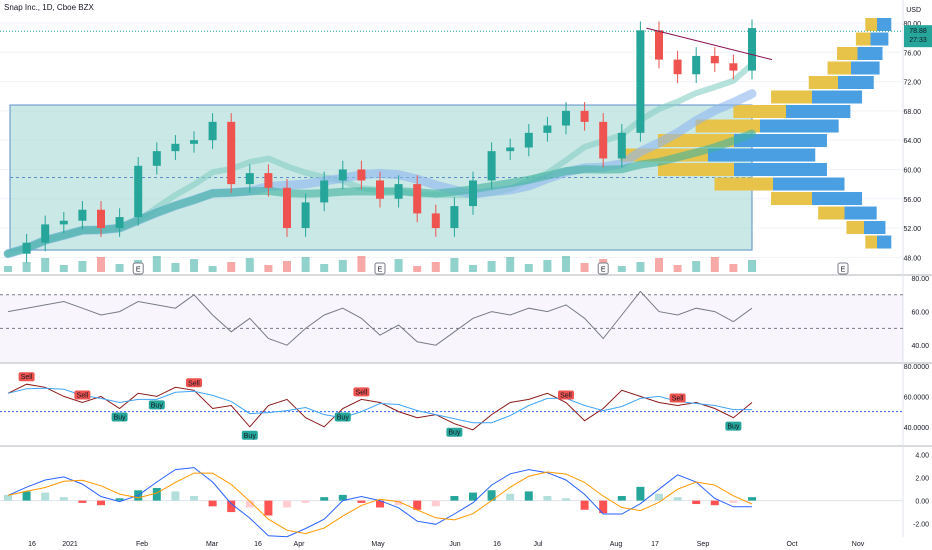 The width and height of the screenshot is (932, 550). I want to click on pane-tick-label: 80.0000, so click(916, 367).